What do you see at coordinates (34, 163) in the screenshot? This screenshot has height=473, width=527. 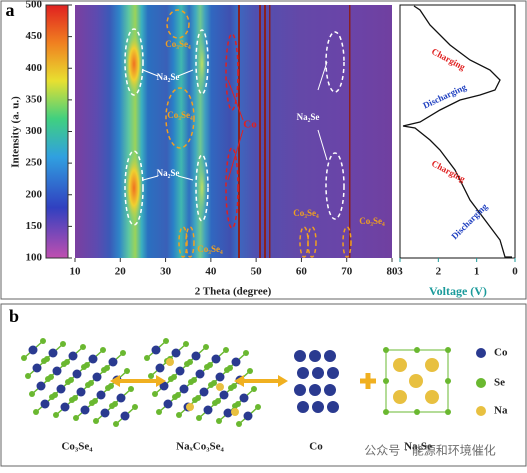 I see `y-tick-label: 250` at bounding box center [34, 163].